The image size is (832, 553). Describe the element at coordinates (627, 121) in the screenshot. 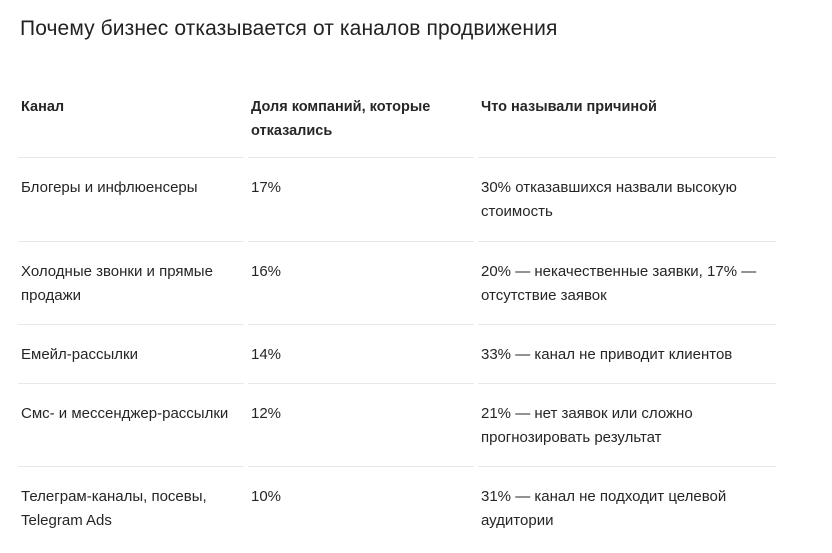

I see `header-reason: Что называли причиной` at that location.